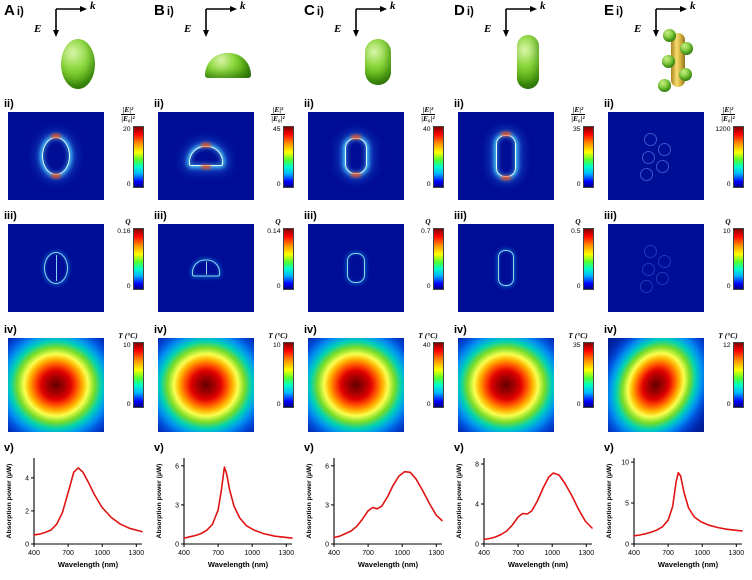  I want to click on colorbar-max: 1200, so click(723, 129).